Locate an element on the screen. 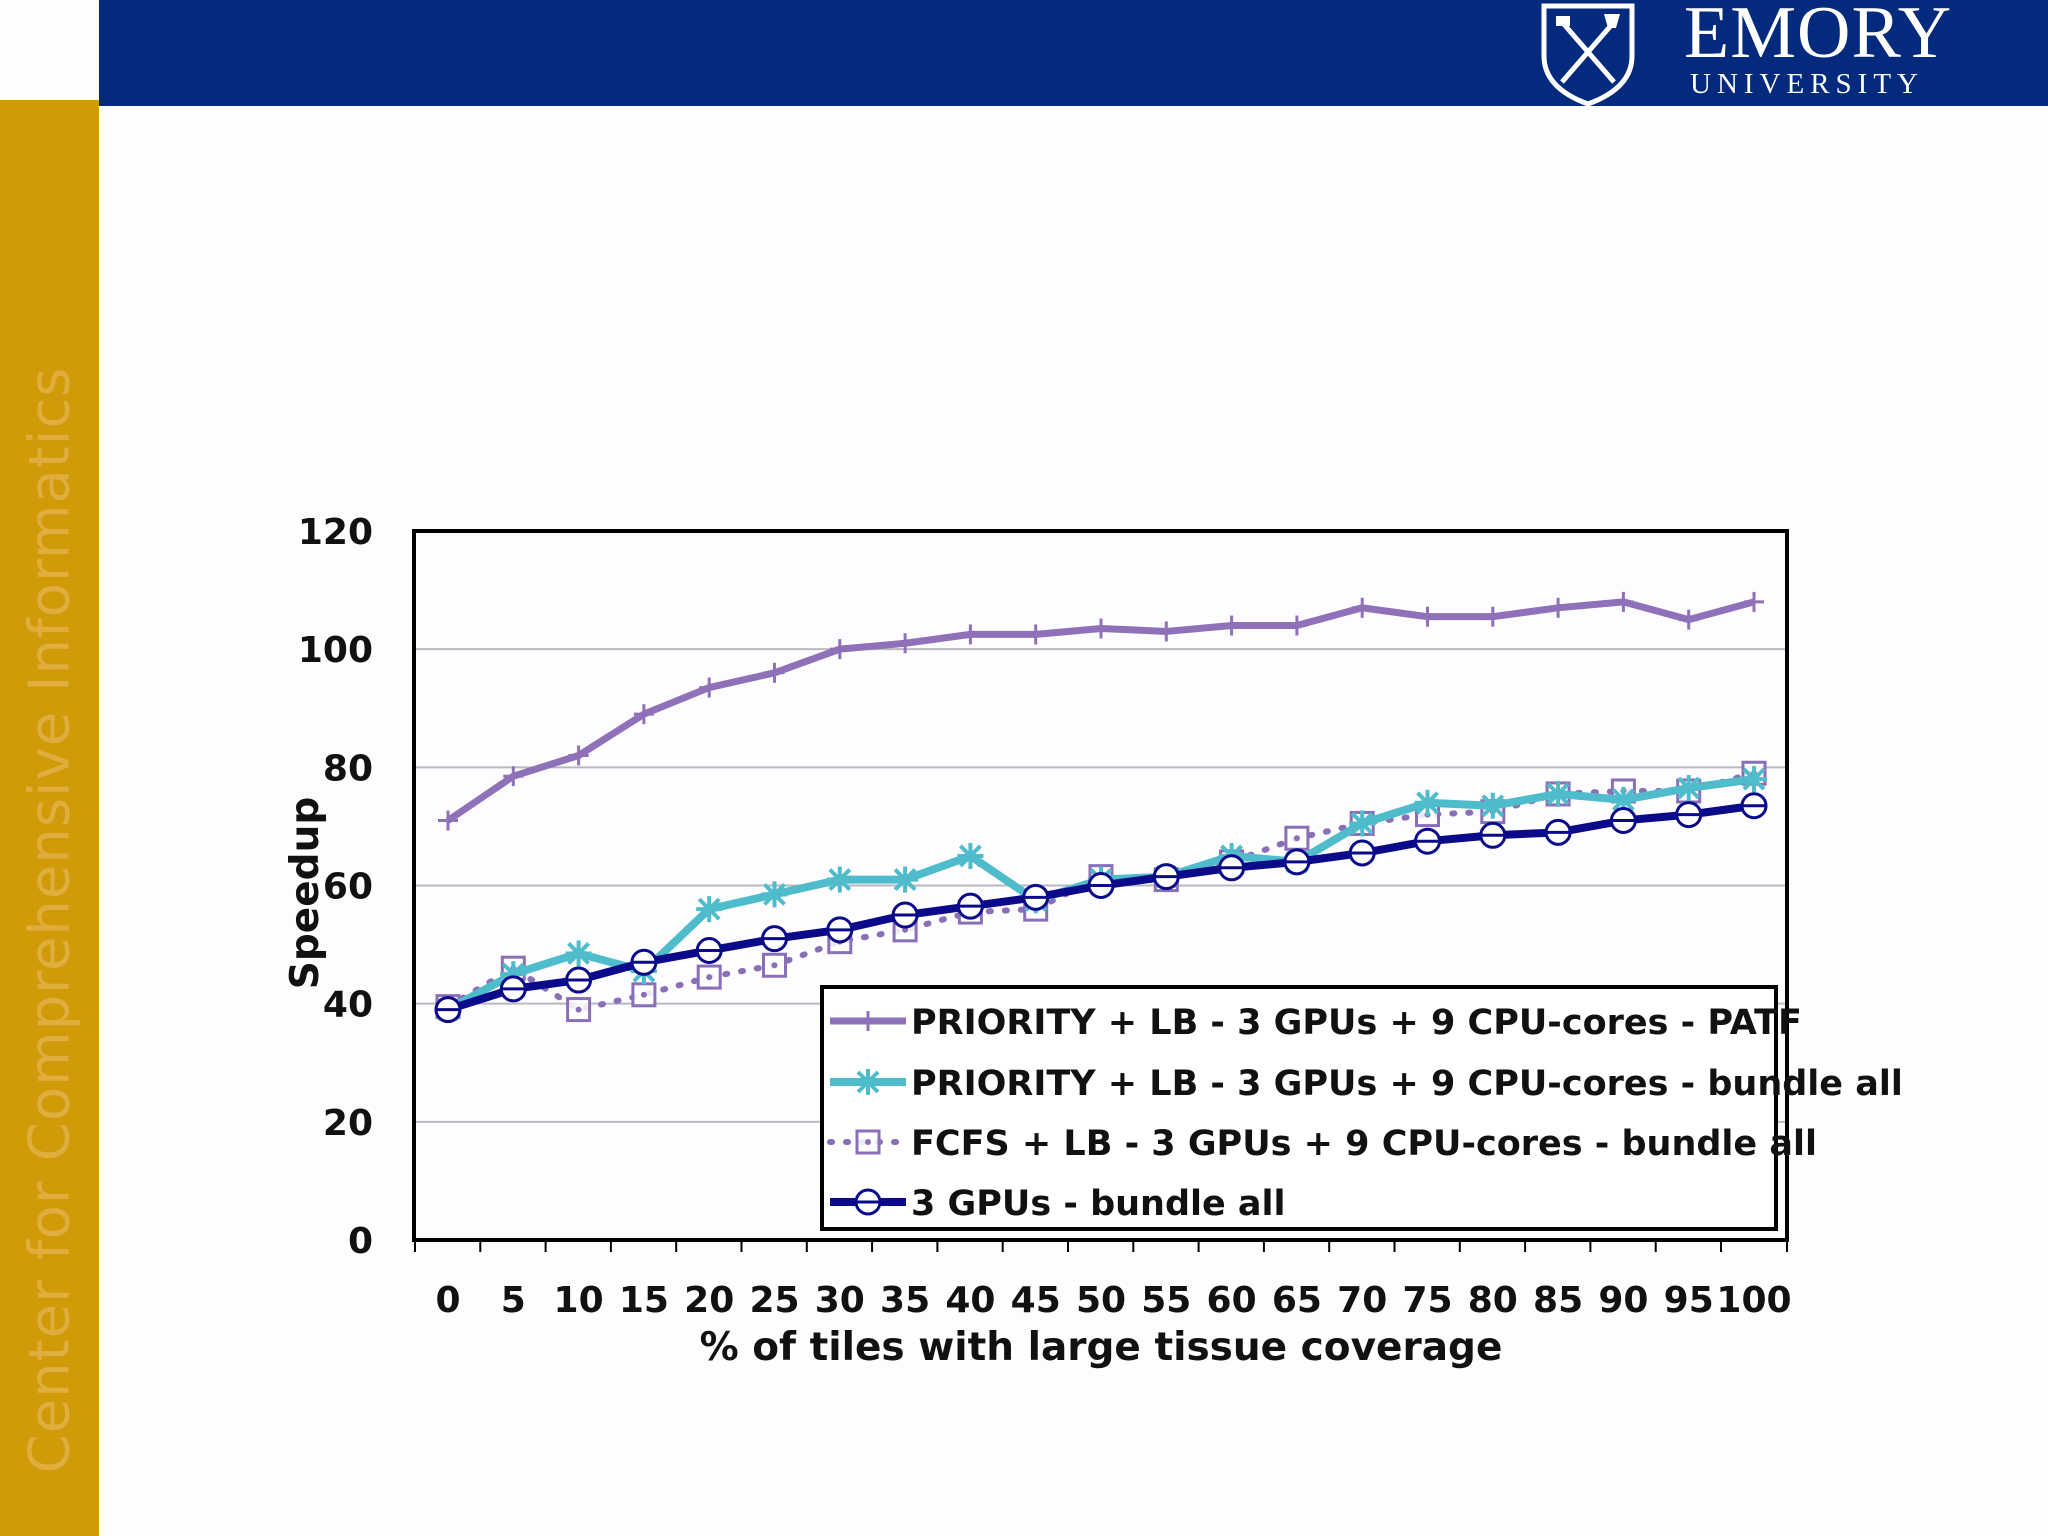 This screenshot has width=2048, height=1536. series-2-point-10-dot is located at coordinates (578, 1009).